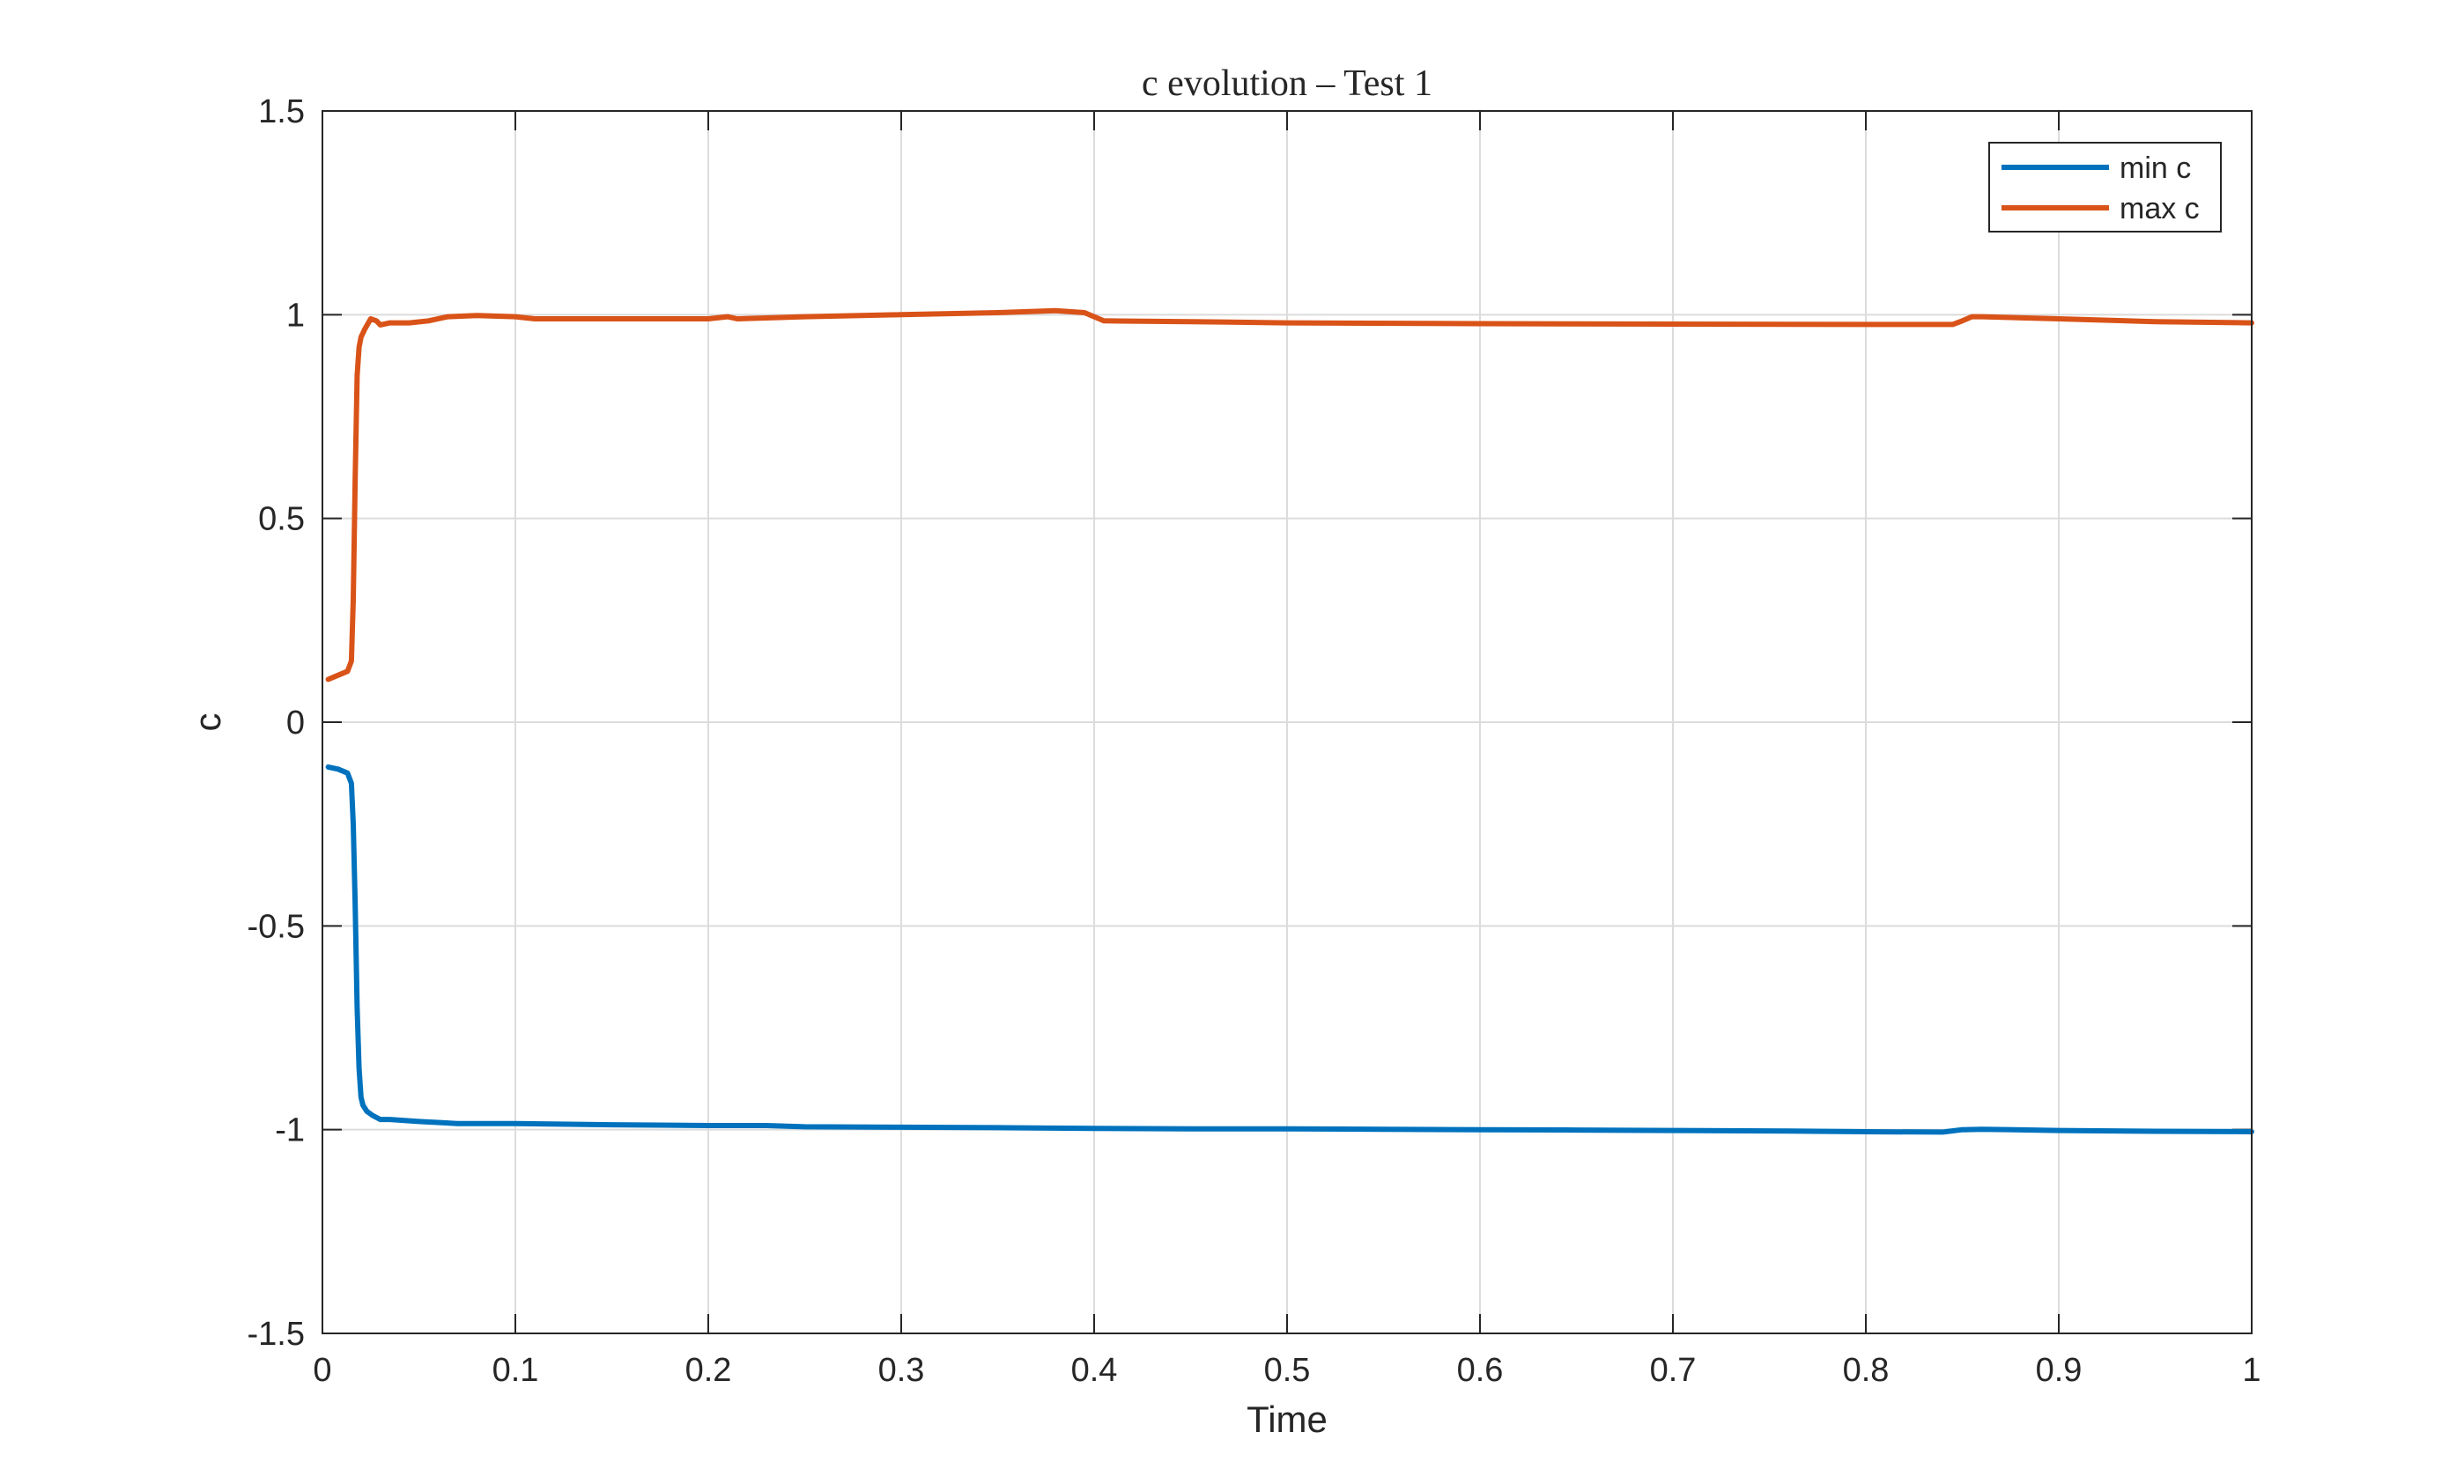 This screenshot has height=1484, width=2464. Describe the element at coordinates (281, 519) in the screenshot. I see `y-tick-label: 0.5` at that location.